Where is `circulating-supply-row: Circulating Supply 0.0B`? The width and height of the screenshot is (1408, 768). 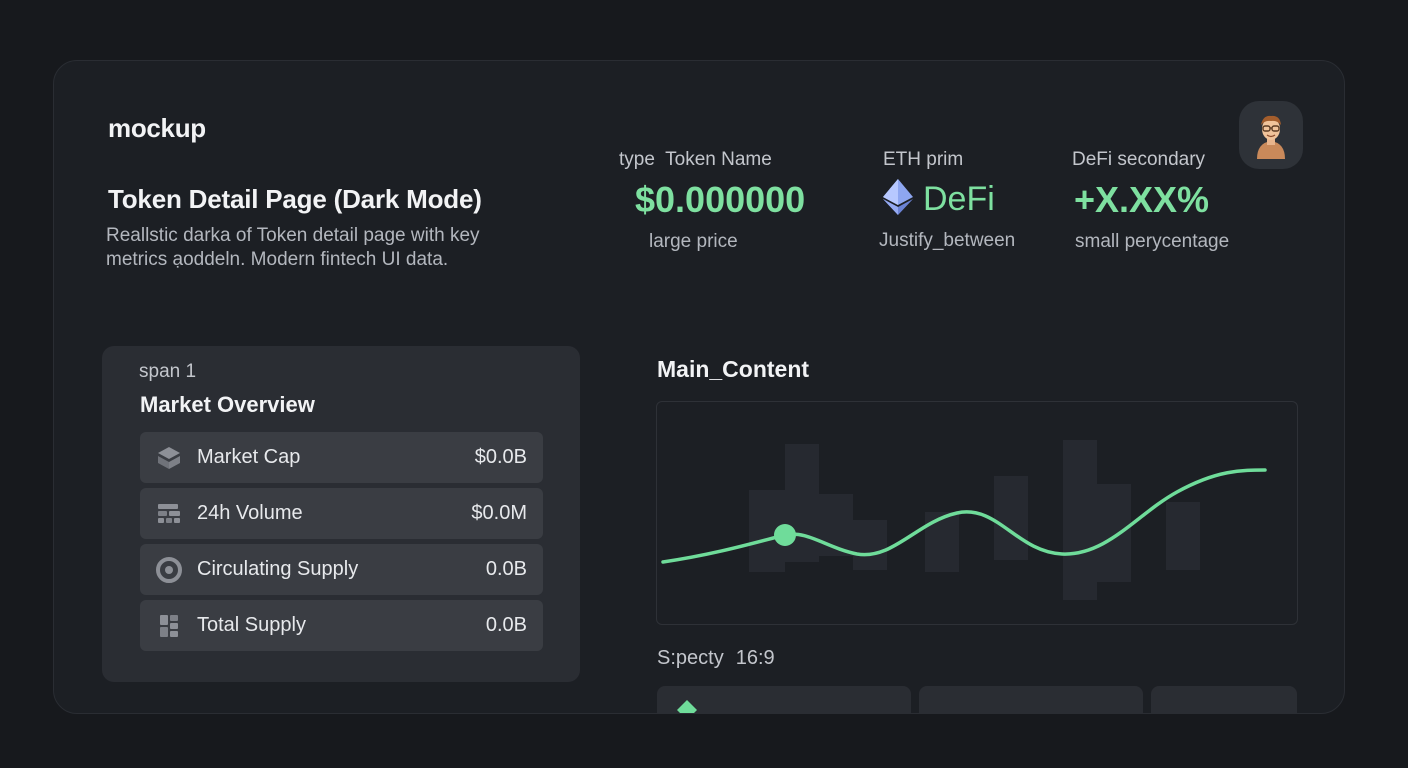
circulating-supply-row: Circulating Supply 0.0B is located at coordinates (341, 569).